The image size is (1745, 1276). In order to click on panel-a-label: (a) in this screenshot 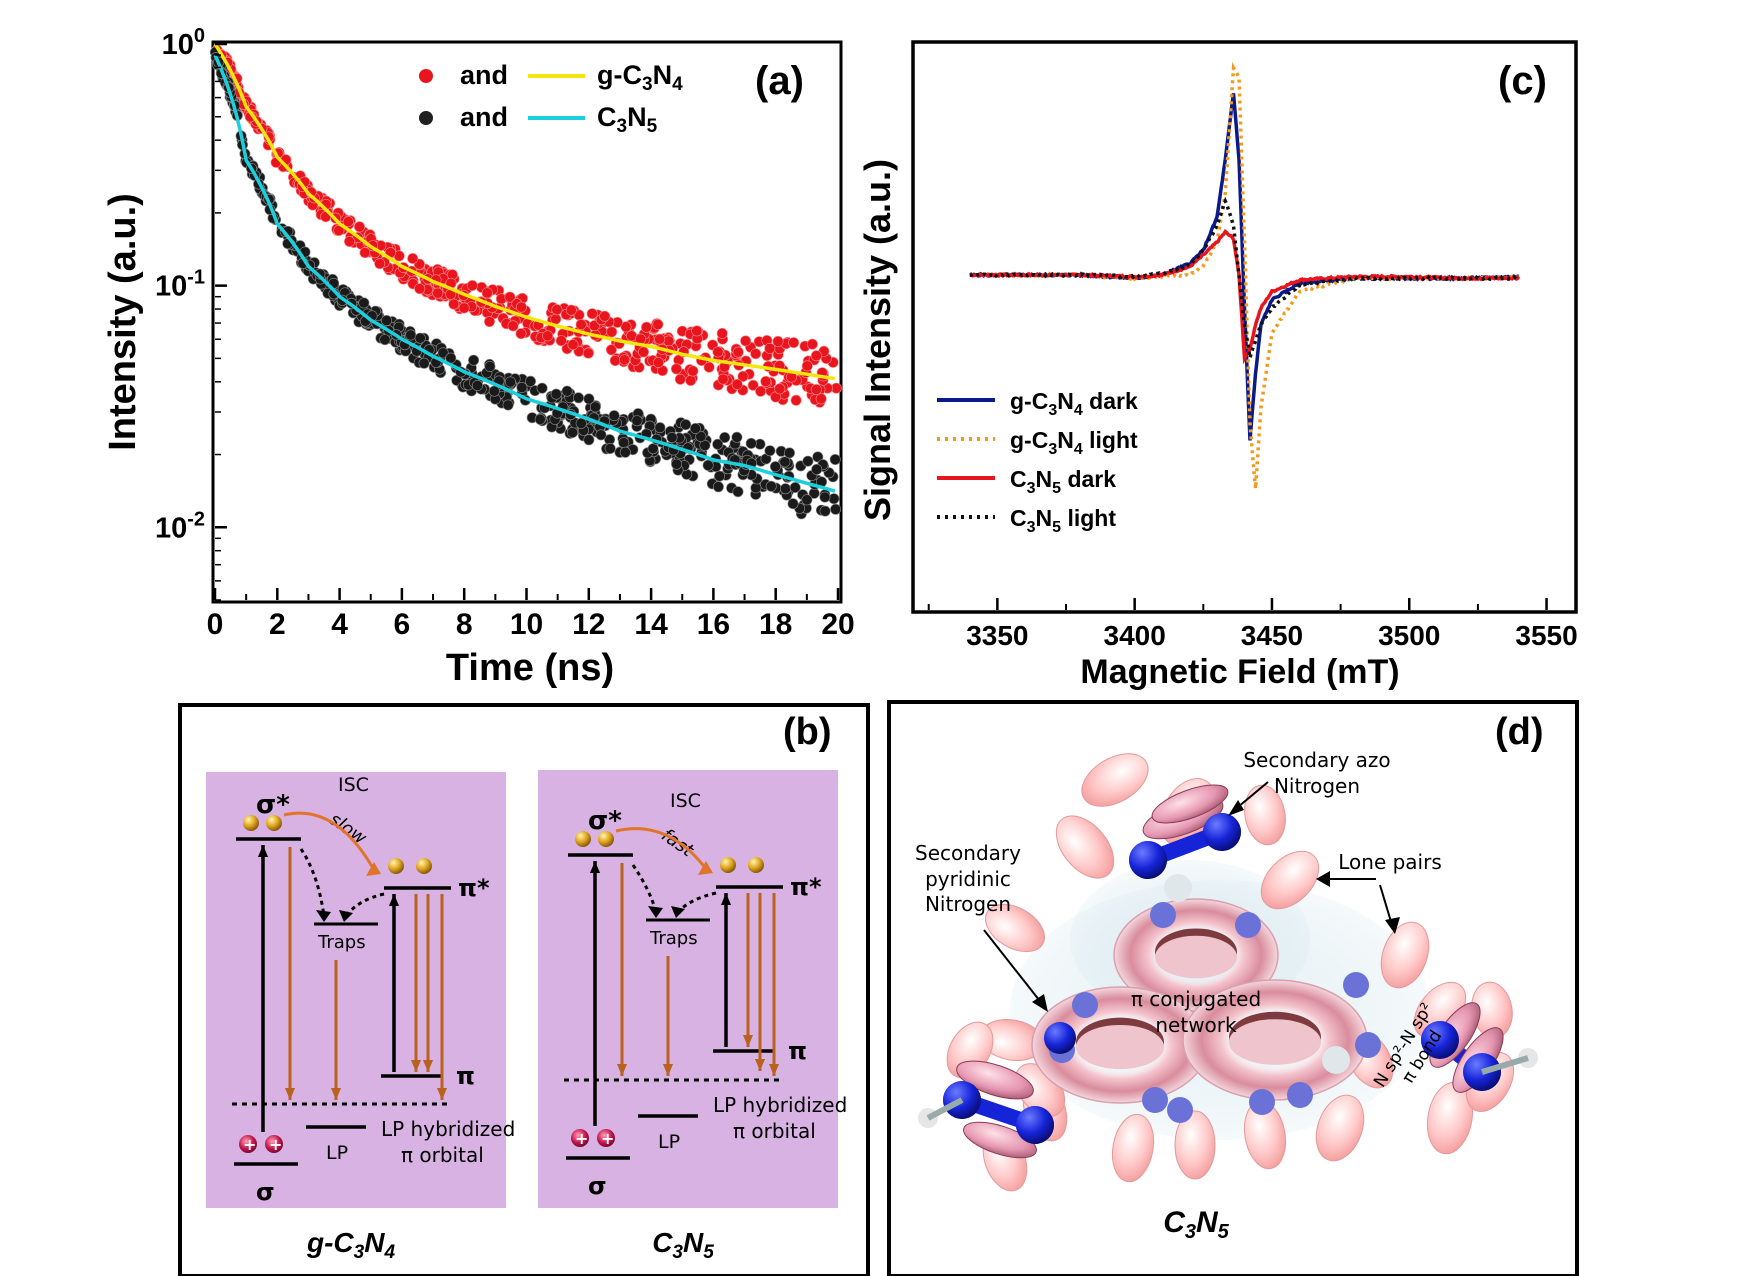, I will do `click(779, 81)`.